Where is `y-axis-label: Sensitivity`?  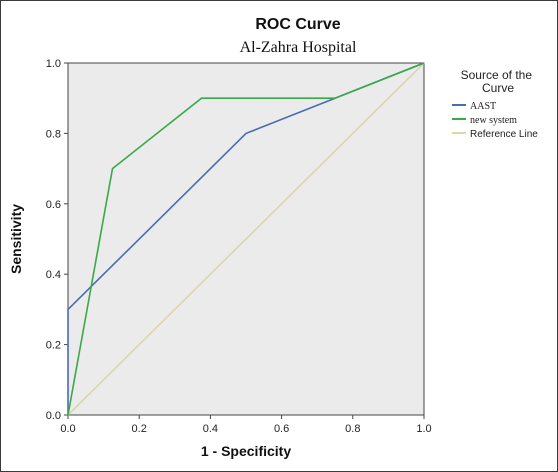 y-axis-label: Sensitivity is located at coordinates (16, 239).